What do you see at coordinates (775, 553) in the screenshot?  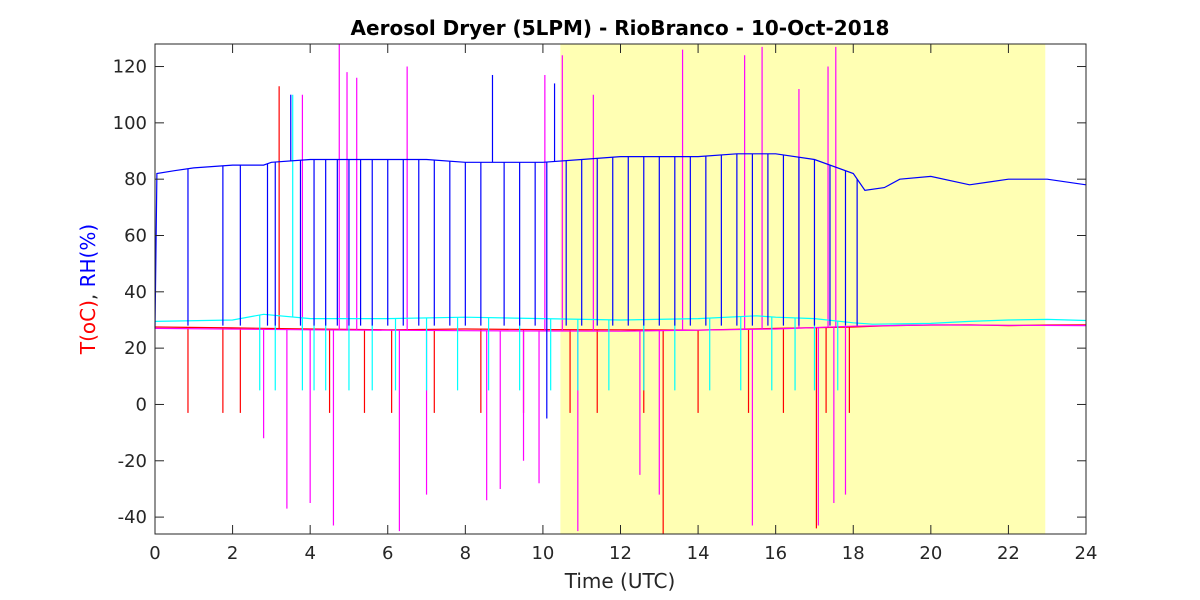 I see `x-tick-label: 16` at bounding box center [775, 553].